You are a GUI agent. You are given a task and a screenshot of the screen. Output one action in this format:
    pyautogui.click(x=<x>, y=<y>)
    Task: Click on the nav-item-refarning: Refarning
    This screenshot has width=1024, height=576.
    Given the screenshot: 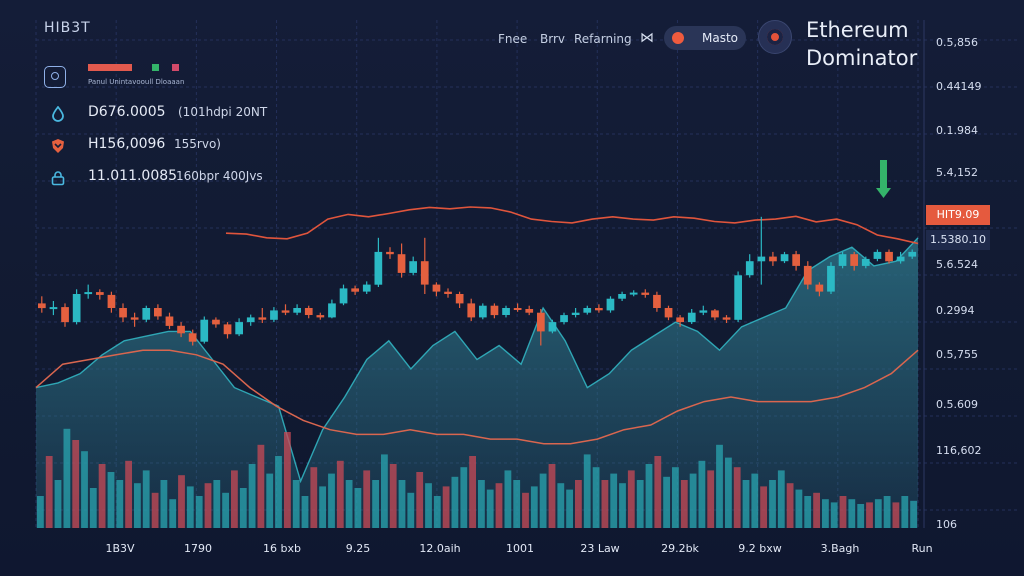 What is the action you would take?
    pyautogui.click(x=603, y=39)
    